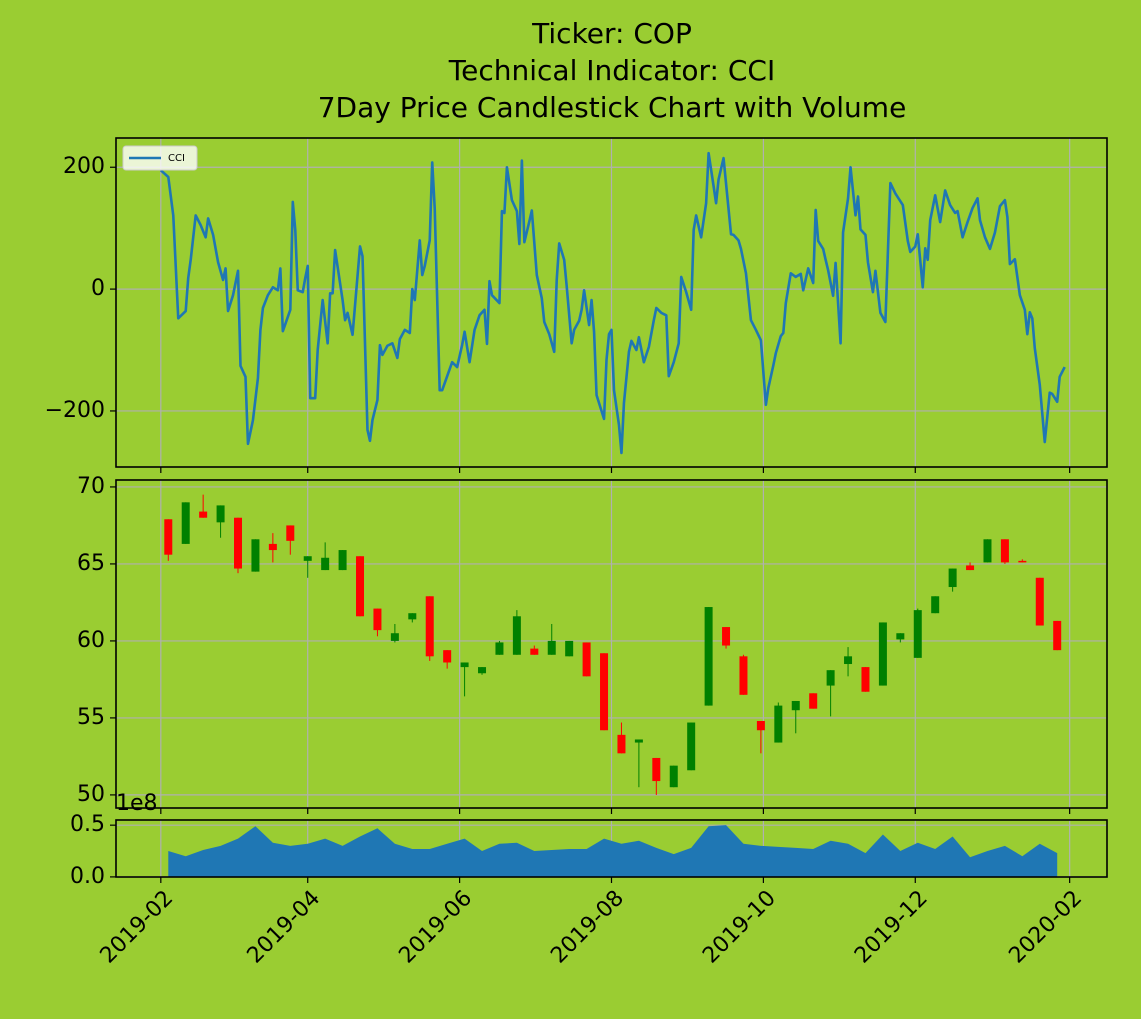 The width and height of the screenshot is (1141, 1019). I want to click on plot-area, so click(613, 851).